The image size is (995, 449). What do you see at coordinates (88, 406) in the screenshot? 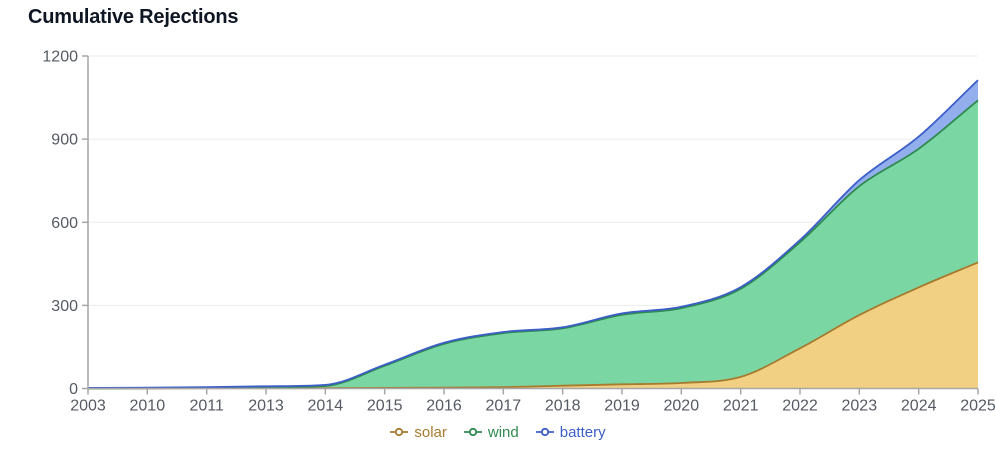
I see `x-tick-label: 2003` at bounding box center [88, 406].